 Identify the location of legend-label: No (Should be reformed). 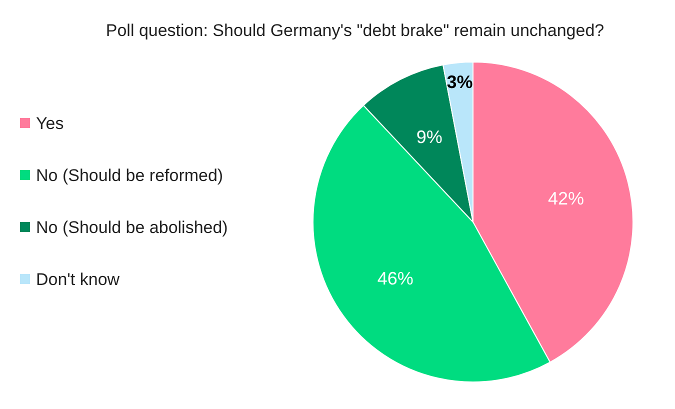
(130, 175).